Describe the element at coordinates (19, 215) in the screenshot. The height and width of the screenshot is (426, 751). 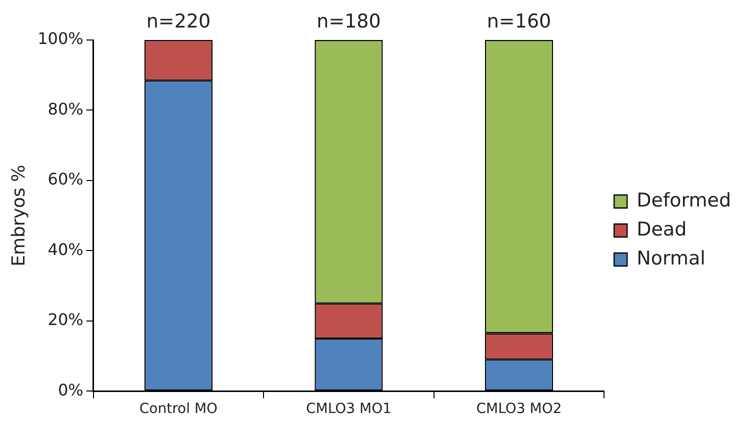
I see `y-axis-title: Embryos %` at that location.